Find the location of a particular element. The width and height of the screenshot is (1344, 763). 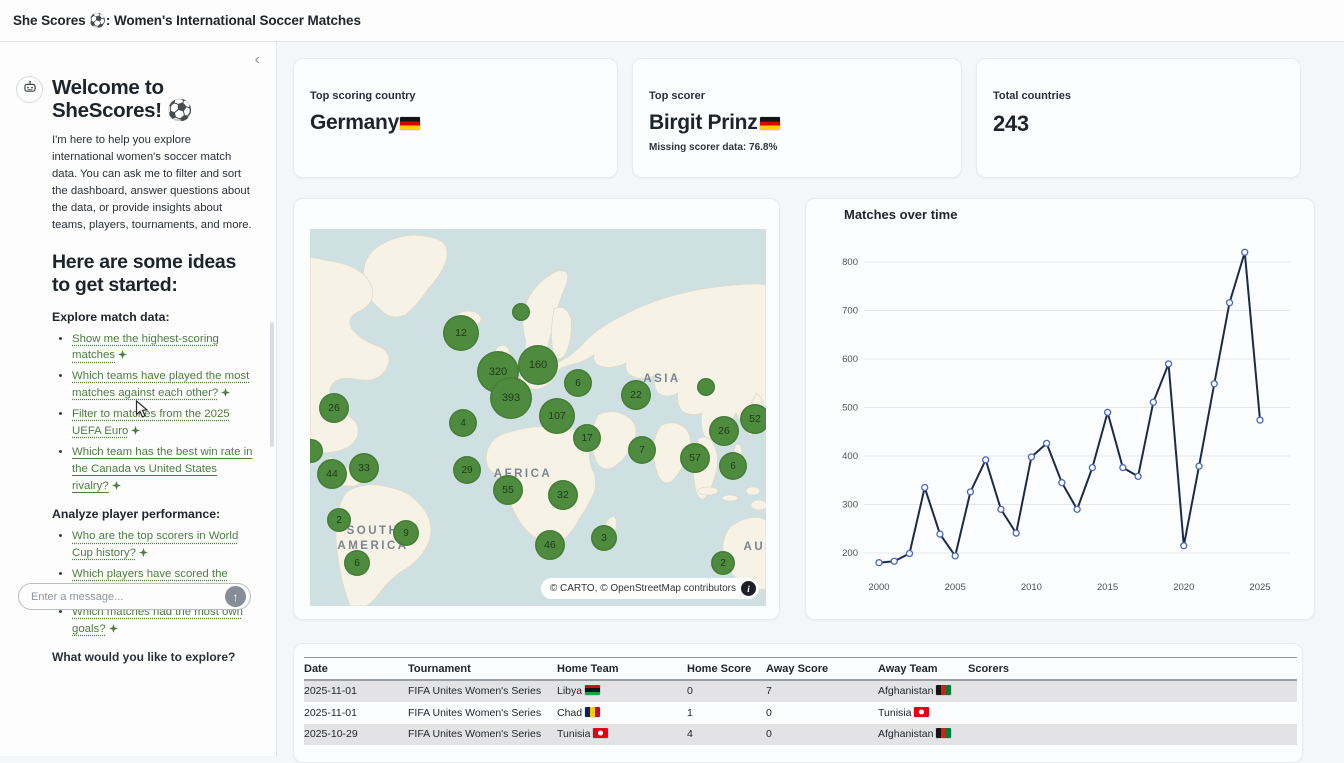

map-cluster-marker: 57 is located at coordinates (695, 458).